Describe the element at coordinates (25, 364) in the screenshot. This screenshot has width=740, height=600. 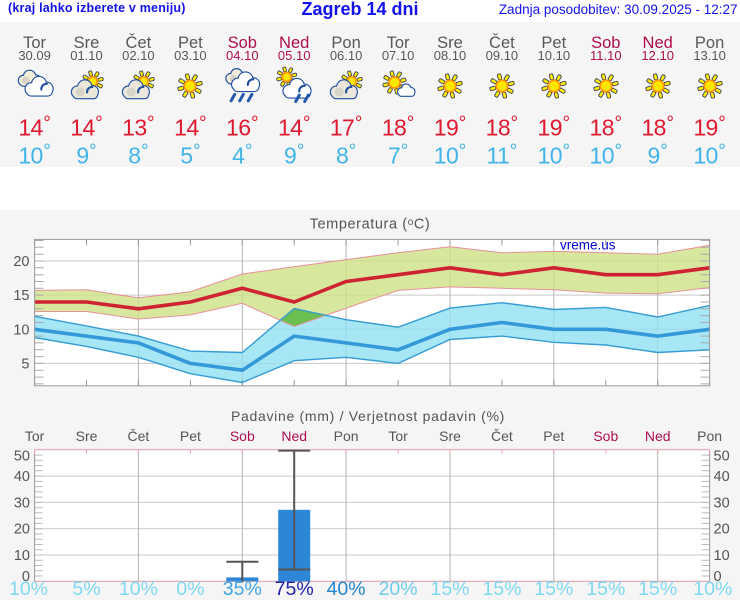
I see `svg-text: 5` at that location.